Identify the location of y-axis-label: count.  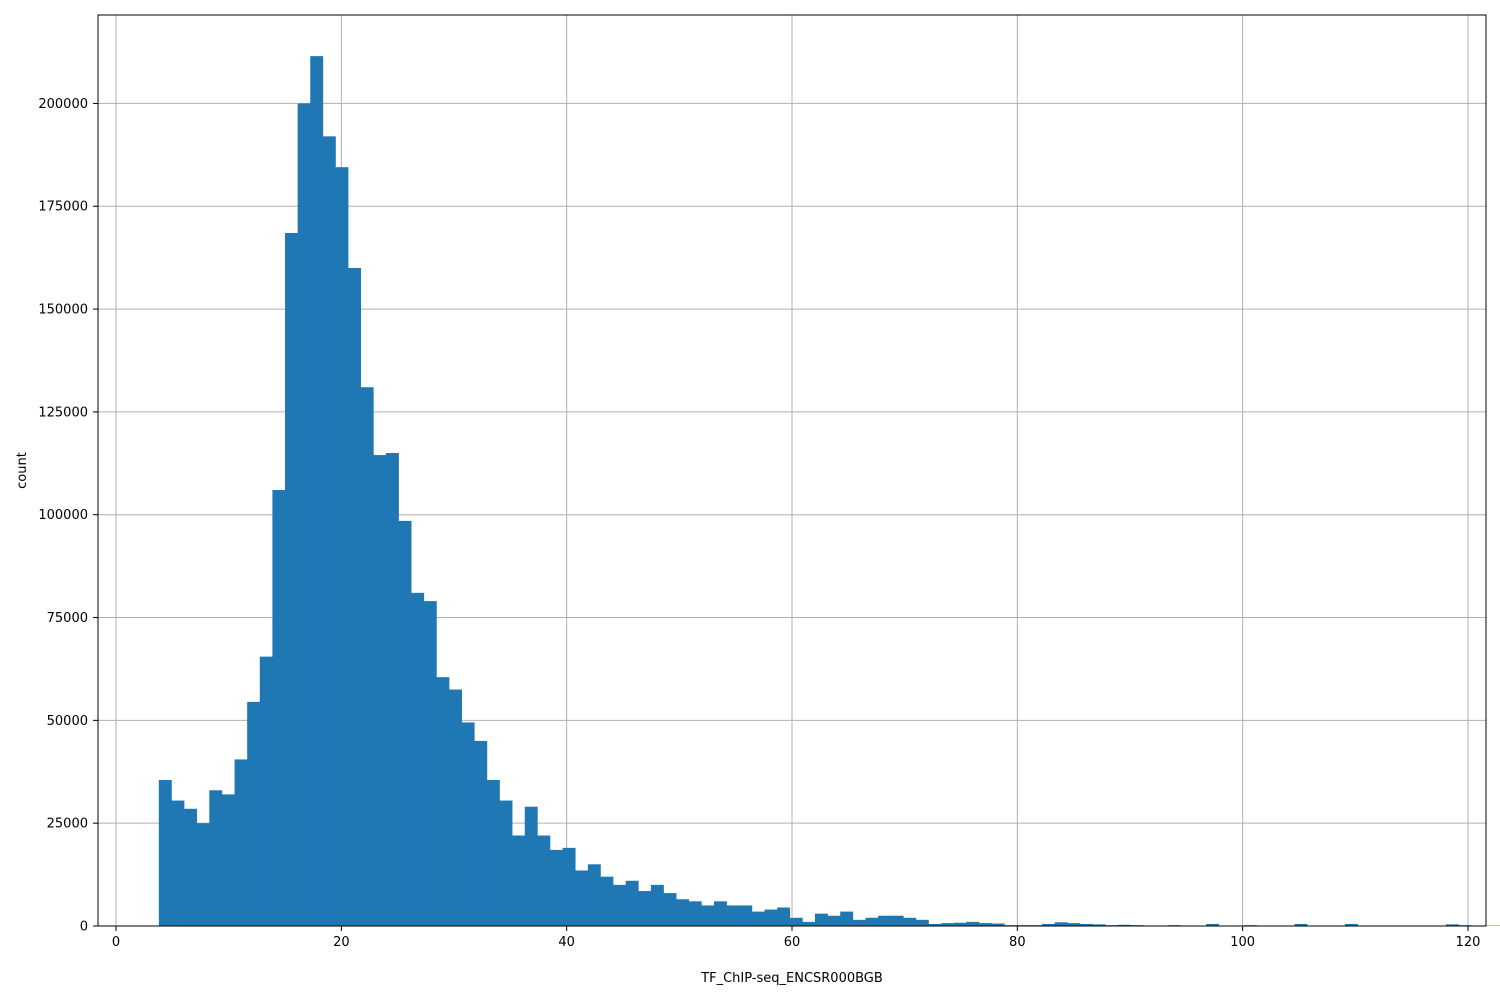
(22, 470).